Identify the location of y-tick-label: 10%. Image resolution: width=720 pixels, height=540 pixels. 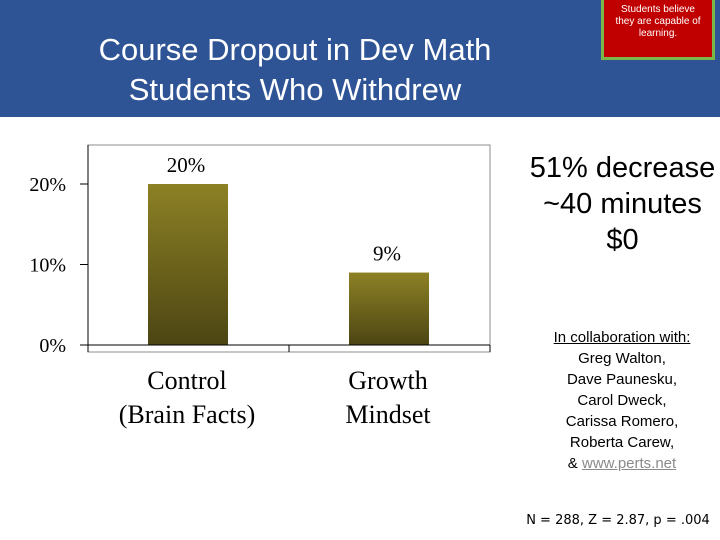
(47, 266).